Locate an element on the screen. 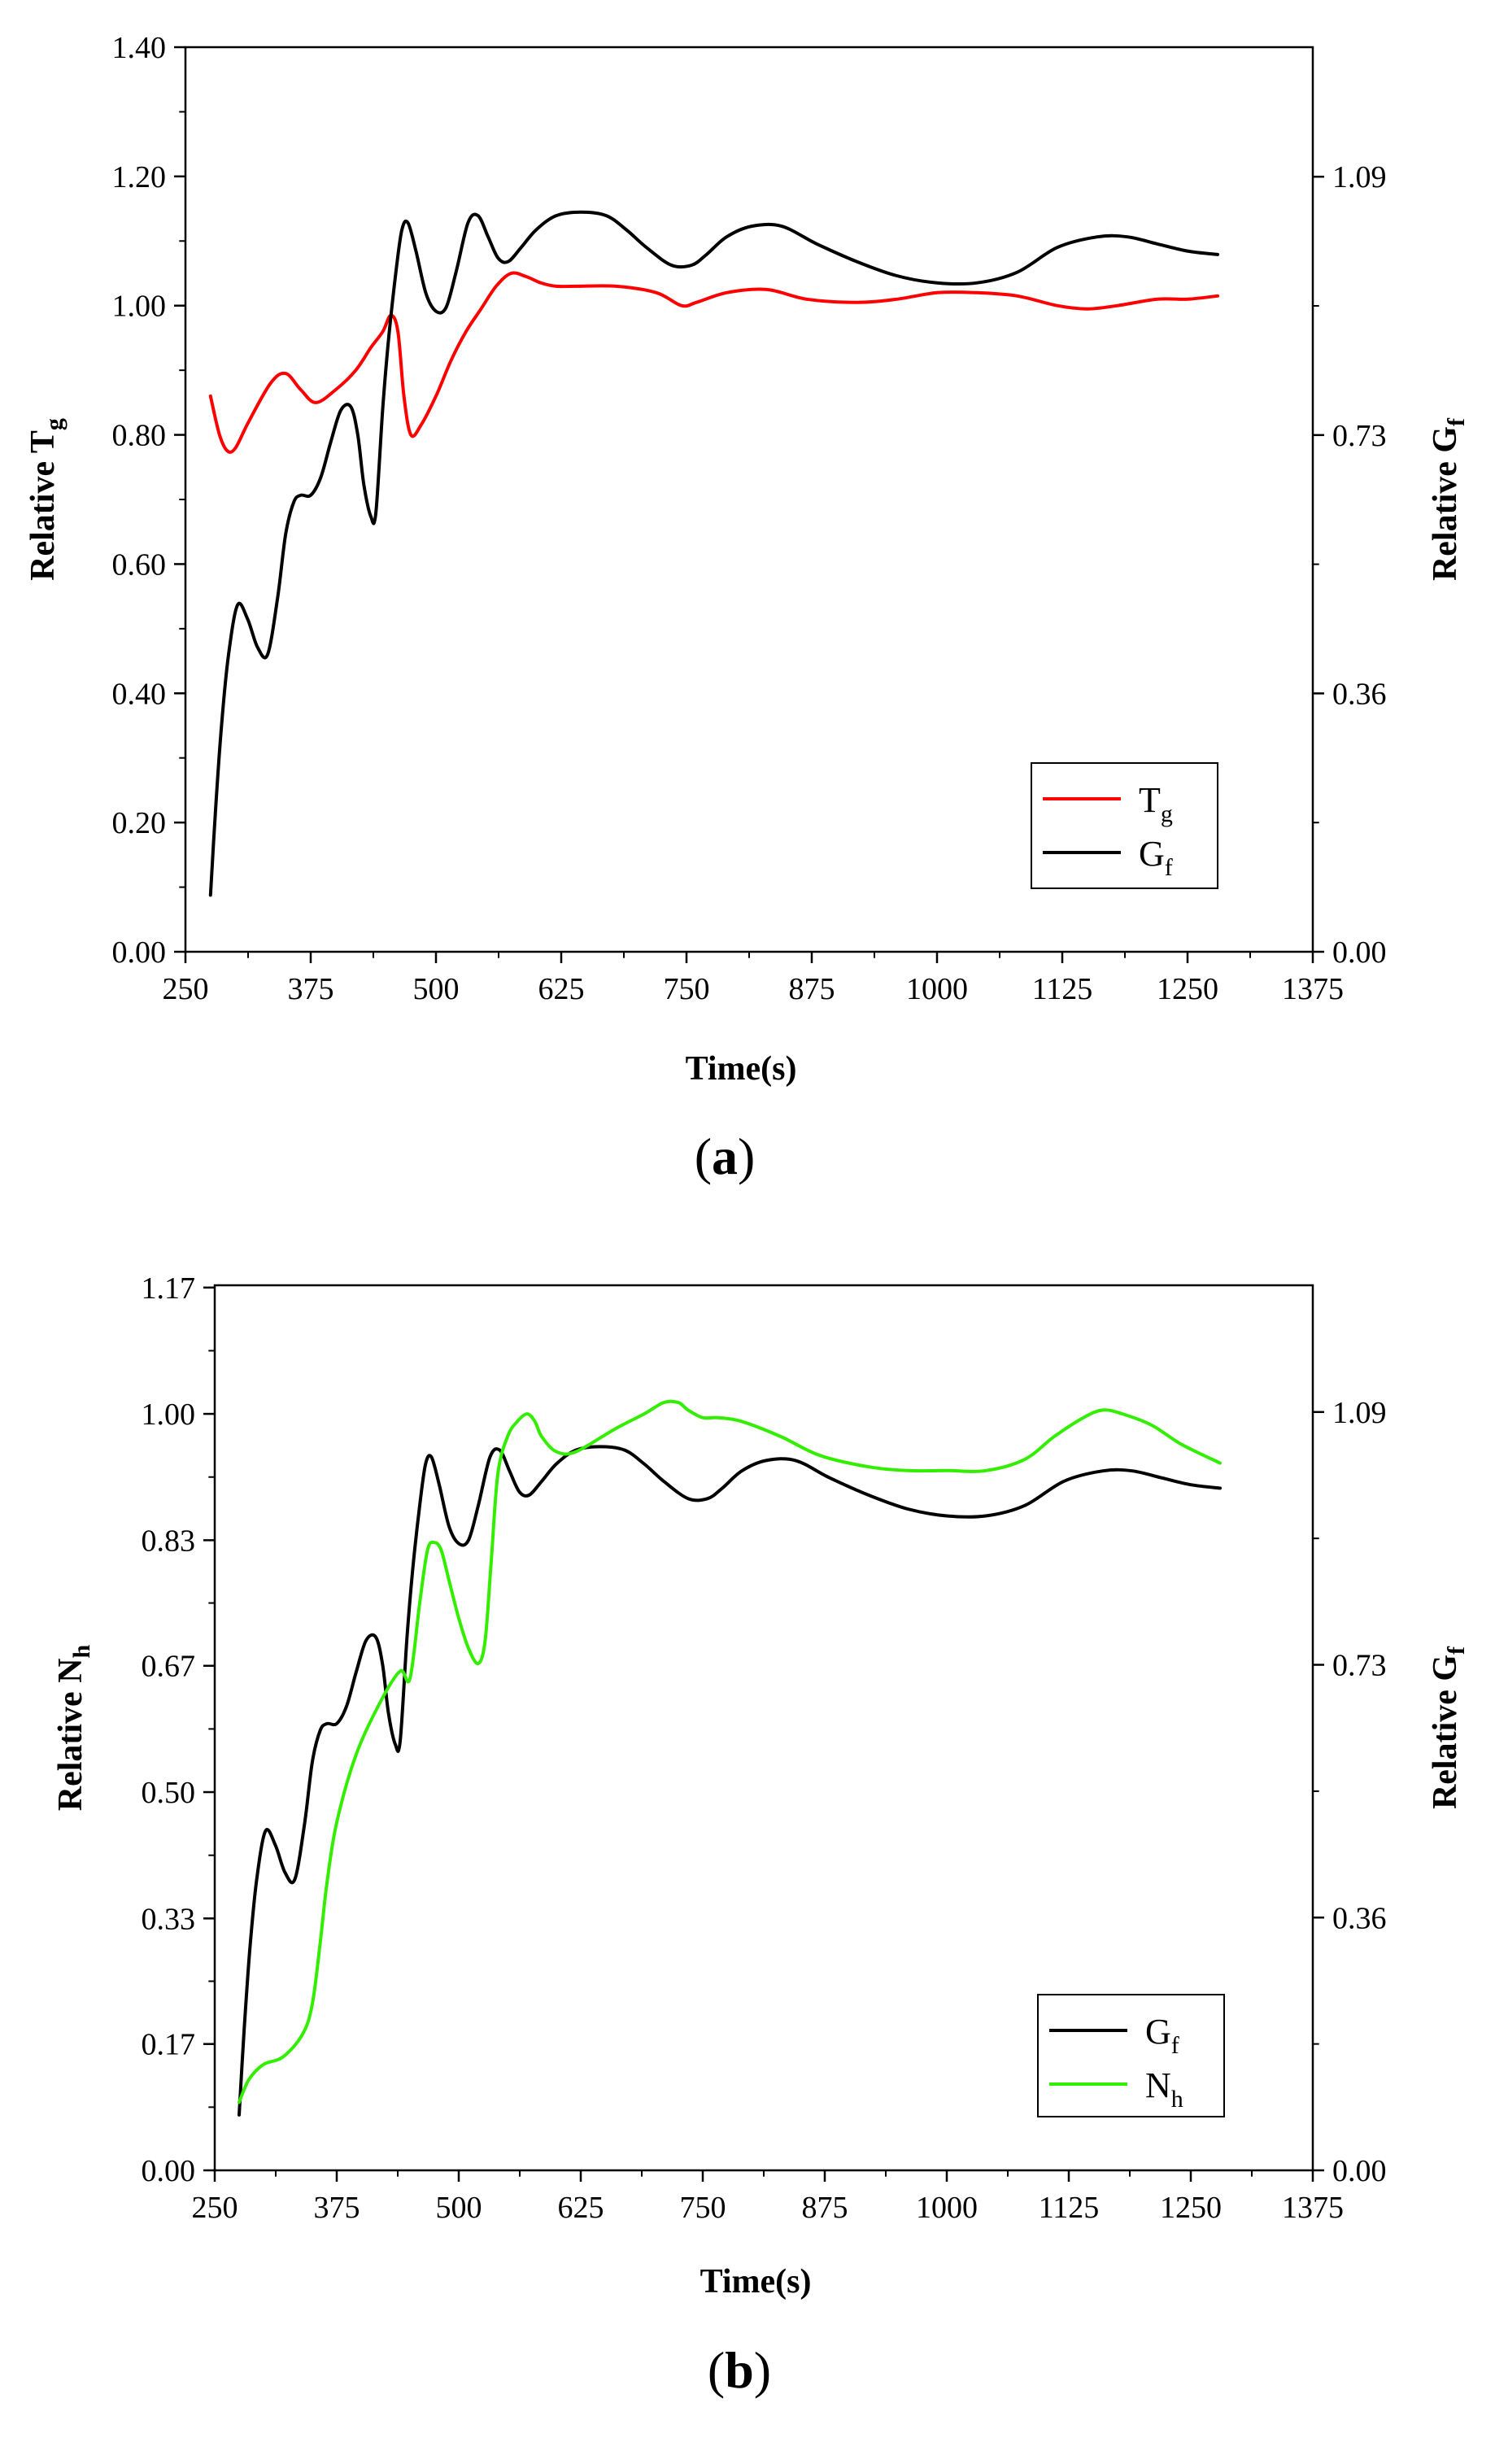 The height and width of the screenshot is (2464, 1495). y-left-tick-label: 0.20 is located at coordinates (139, 823).